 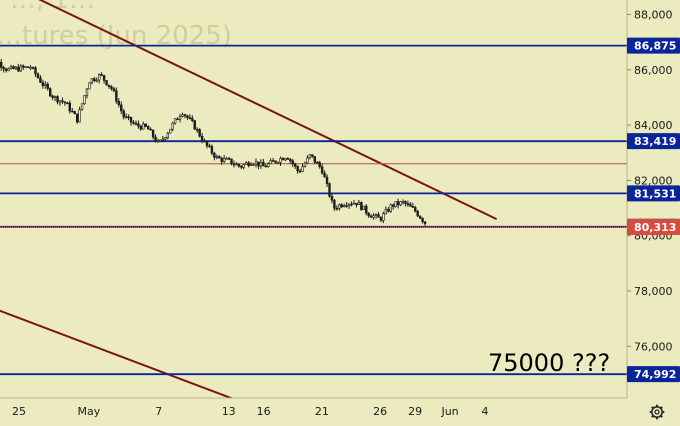 I want to click on time-tick-label: 21, so click(x=322, y=411).